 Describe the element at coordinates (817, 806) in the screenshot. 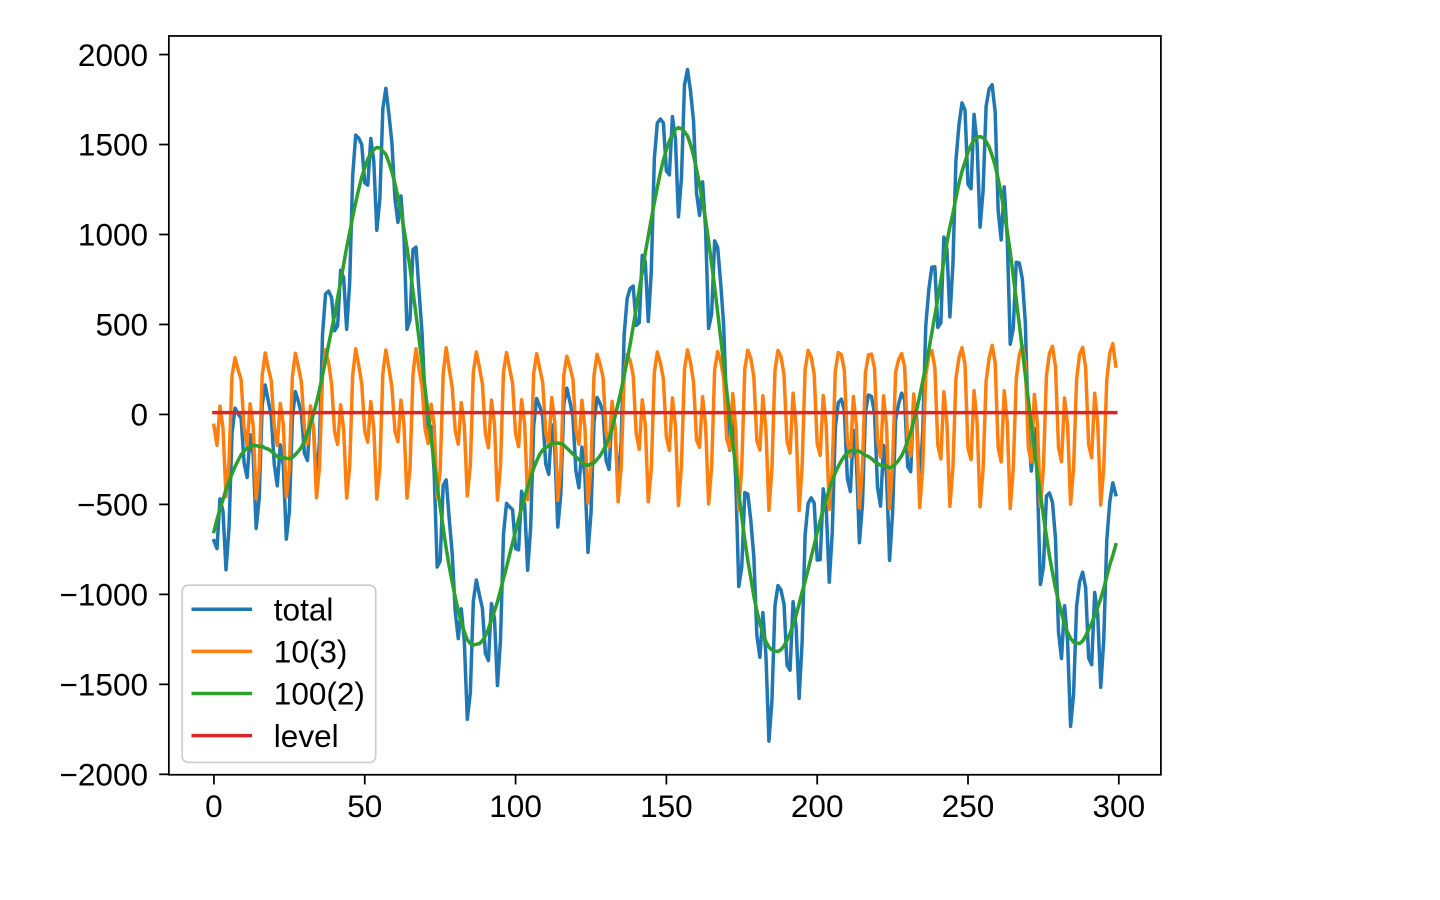

I see `svg-text: 200` at that location.